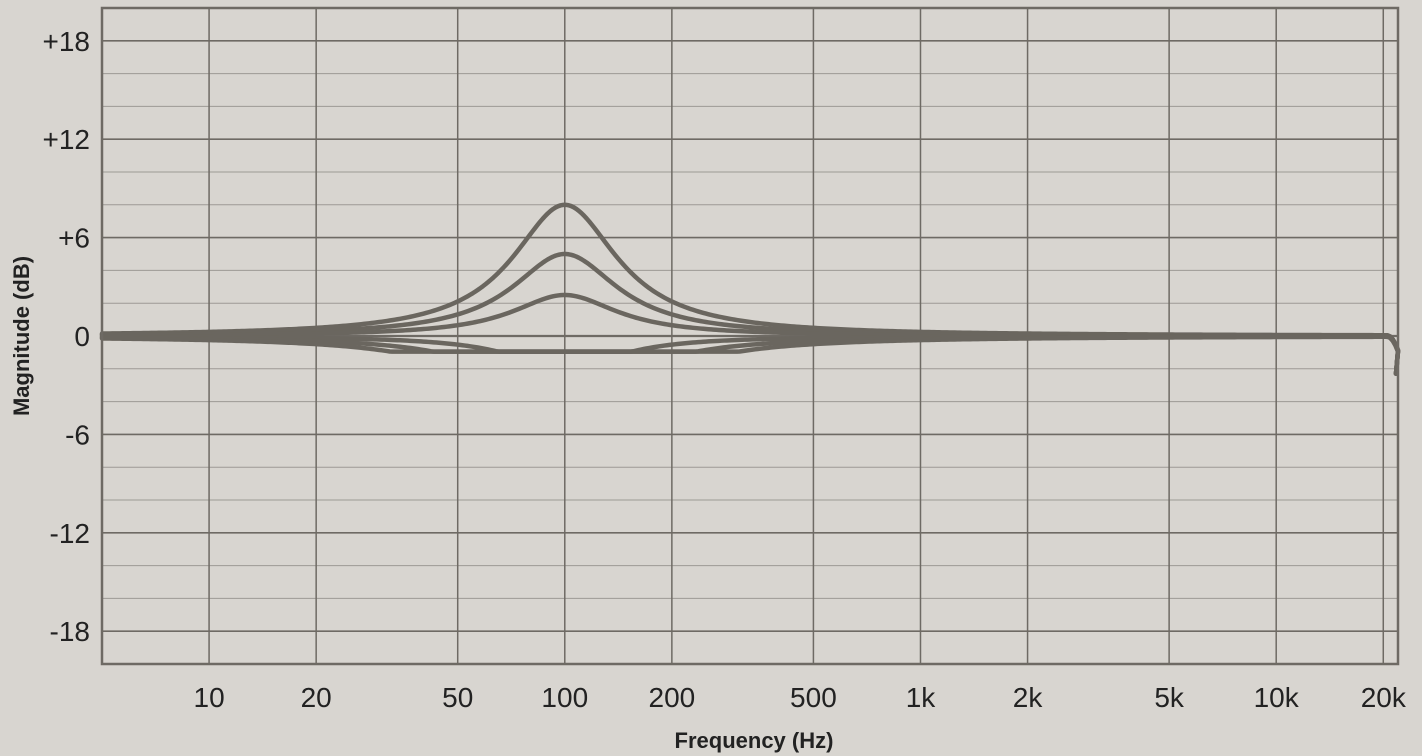 The width and height of the screenshot is (1422, 756). I want to click on x-tick-label: 20, so click(316, 697).